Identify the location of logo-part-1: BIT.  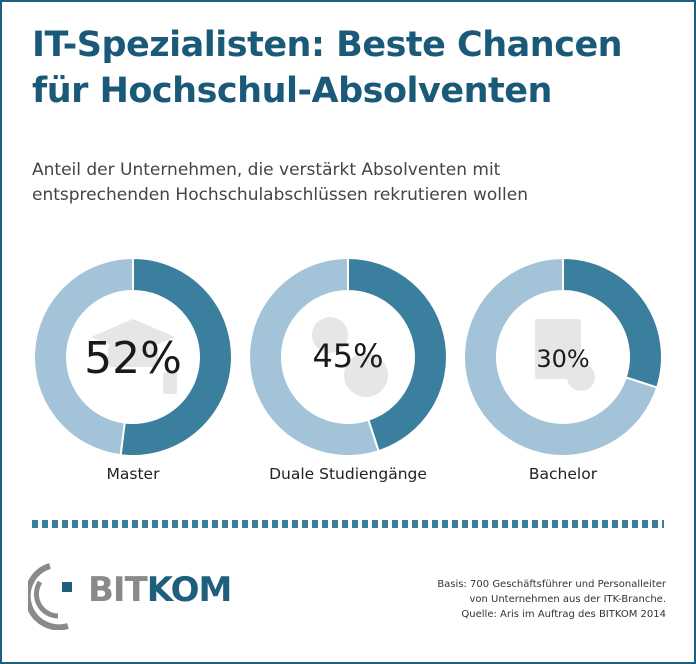
(118, 590).